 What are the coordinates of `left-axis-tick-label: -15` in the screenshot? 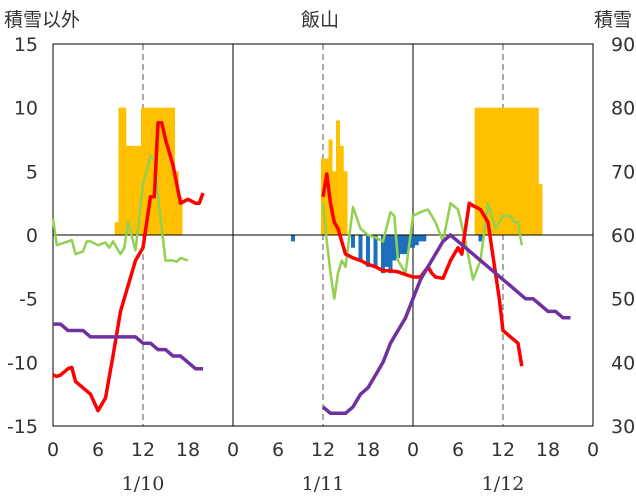 It's located at (22, 427).